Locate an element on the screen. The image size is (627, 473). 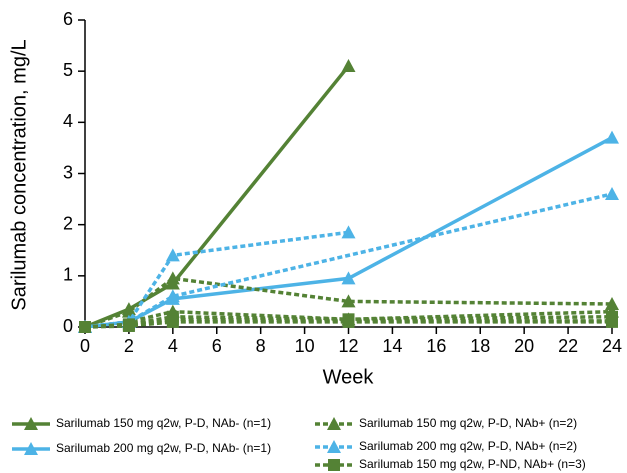
legend-label: Sarilumab 150 mg q2w, P-D, NAb+ (n=2) is located at coordinates (468, 423).